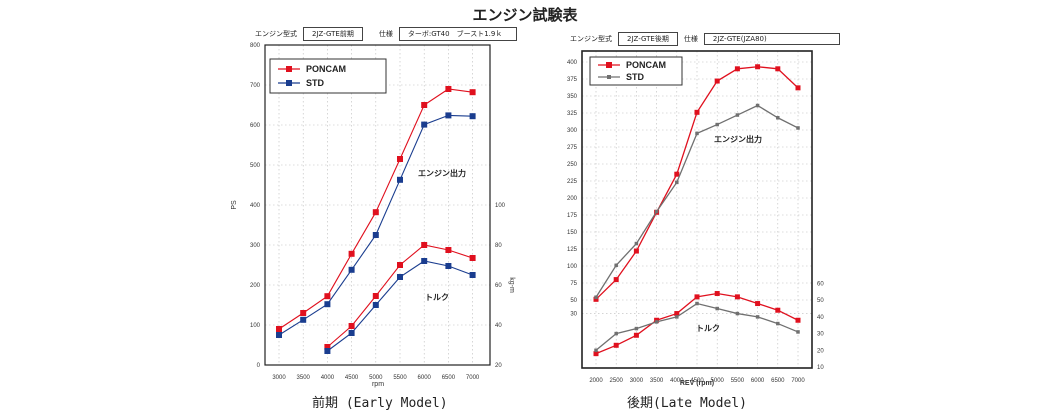 Image resolution: width=1050 pixels, height=420 pixels. What do you see at coordinates (279, 378) in the screenshot?
I see `early-xtick-label: 3000` at bounding box center [279, 378].